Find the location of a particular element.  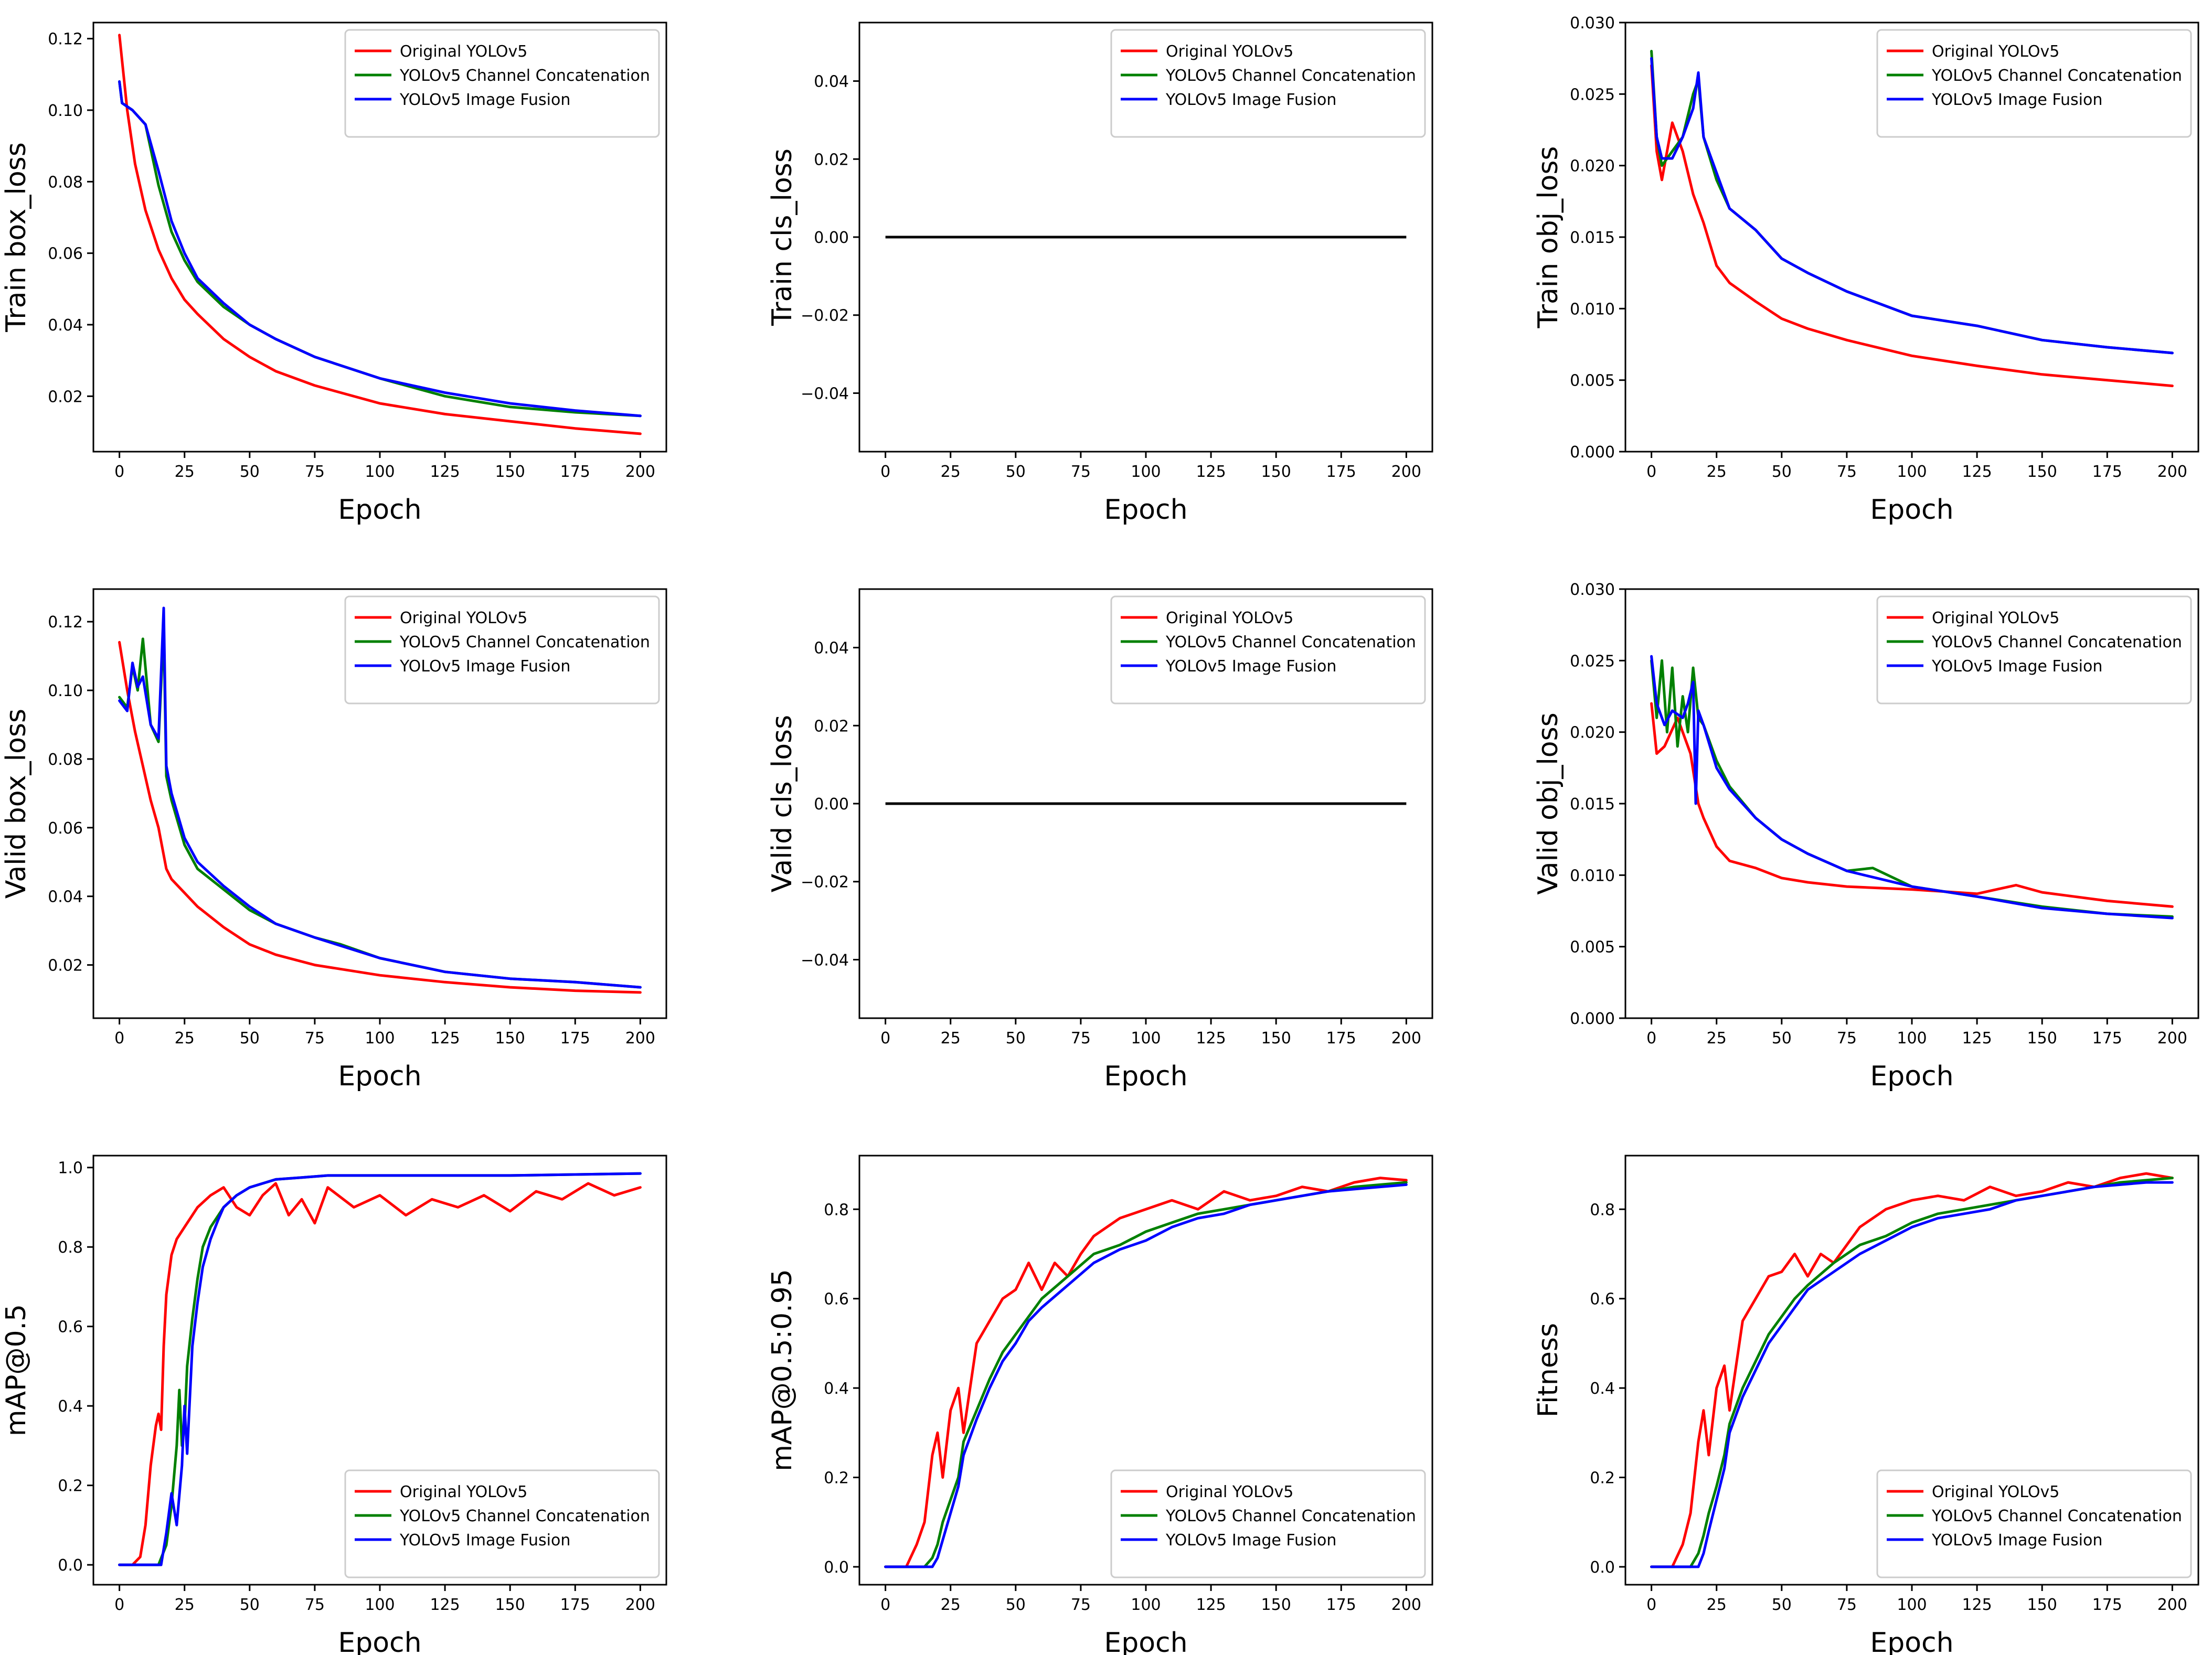

y-axis-title: Train box_loss is located at coordinates (16, 237).